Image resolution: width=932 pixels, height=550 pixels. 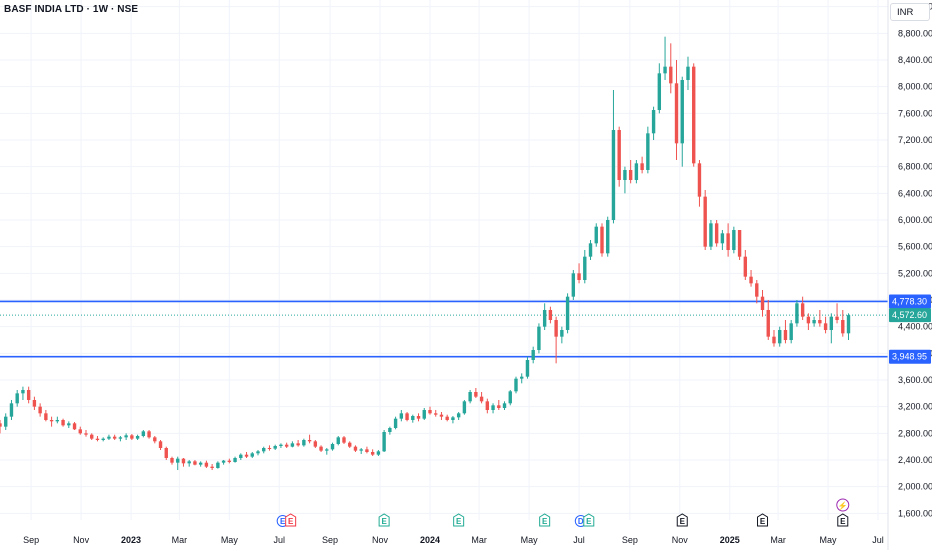 I want to click on y-tick-label: 3,600.00, so click(x=915, y=380).